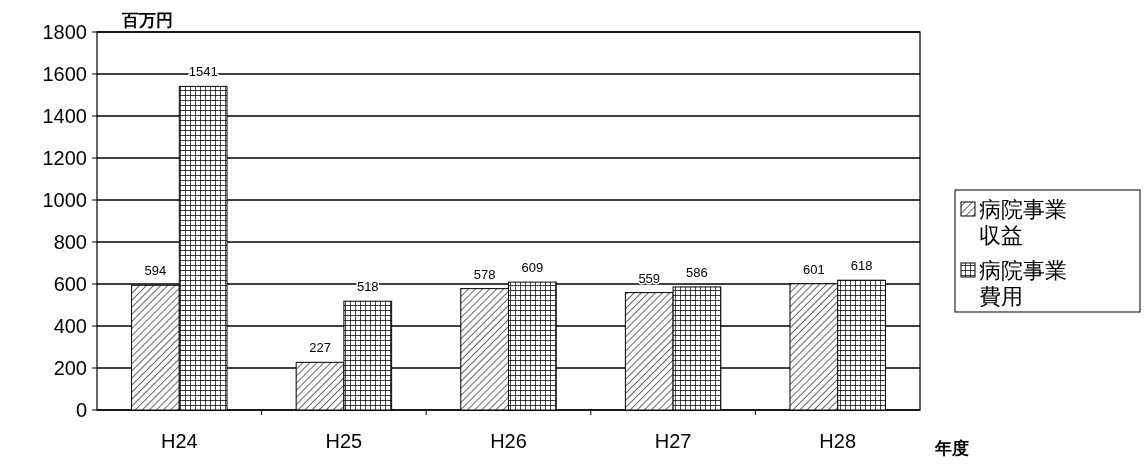  I want to click on data-label: 559, so click(649, 278).